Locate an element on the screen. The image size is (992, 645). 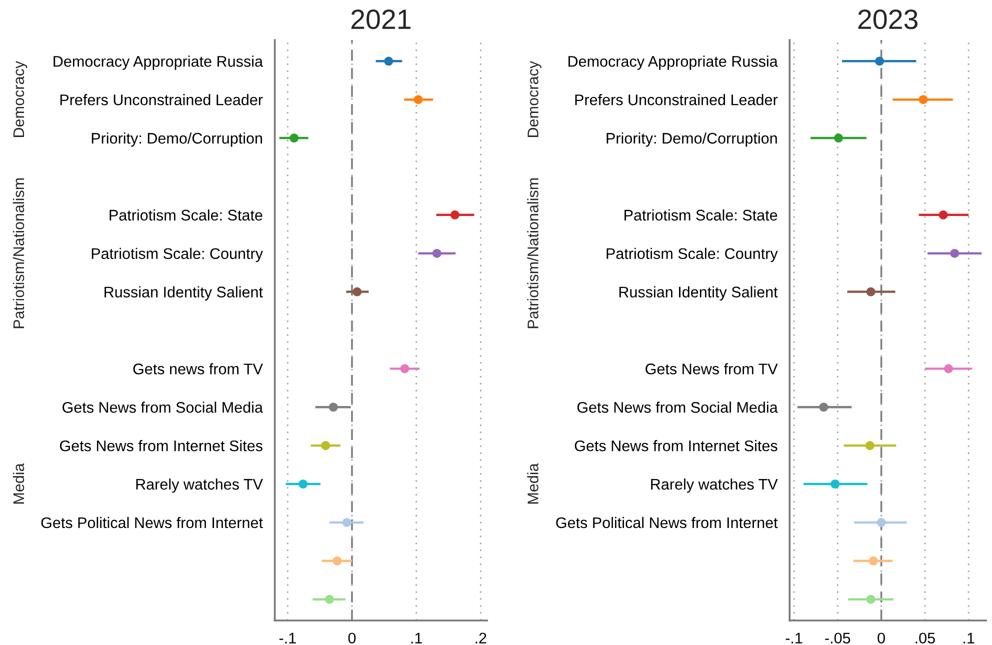
chart-title: 2021 is located at coordinates (380, 19).